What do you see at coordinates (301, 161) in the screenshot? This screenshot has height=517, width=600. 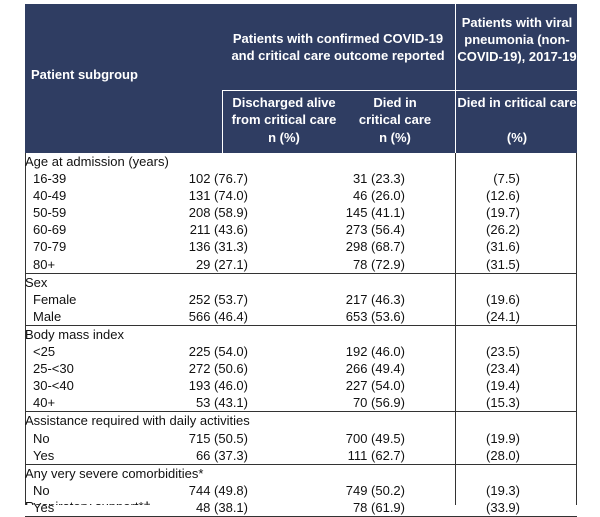 I see `section-title-row: Age at admission (years)` at bounding box center [301, 161].